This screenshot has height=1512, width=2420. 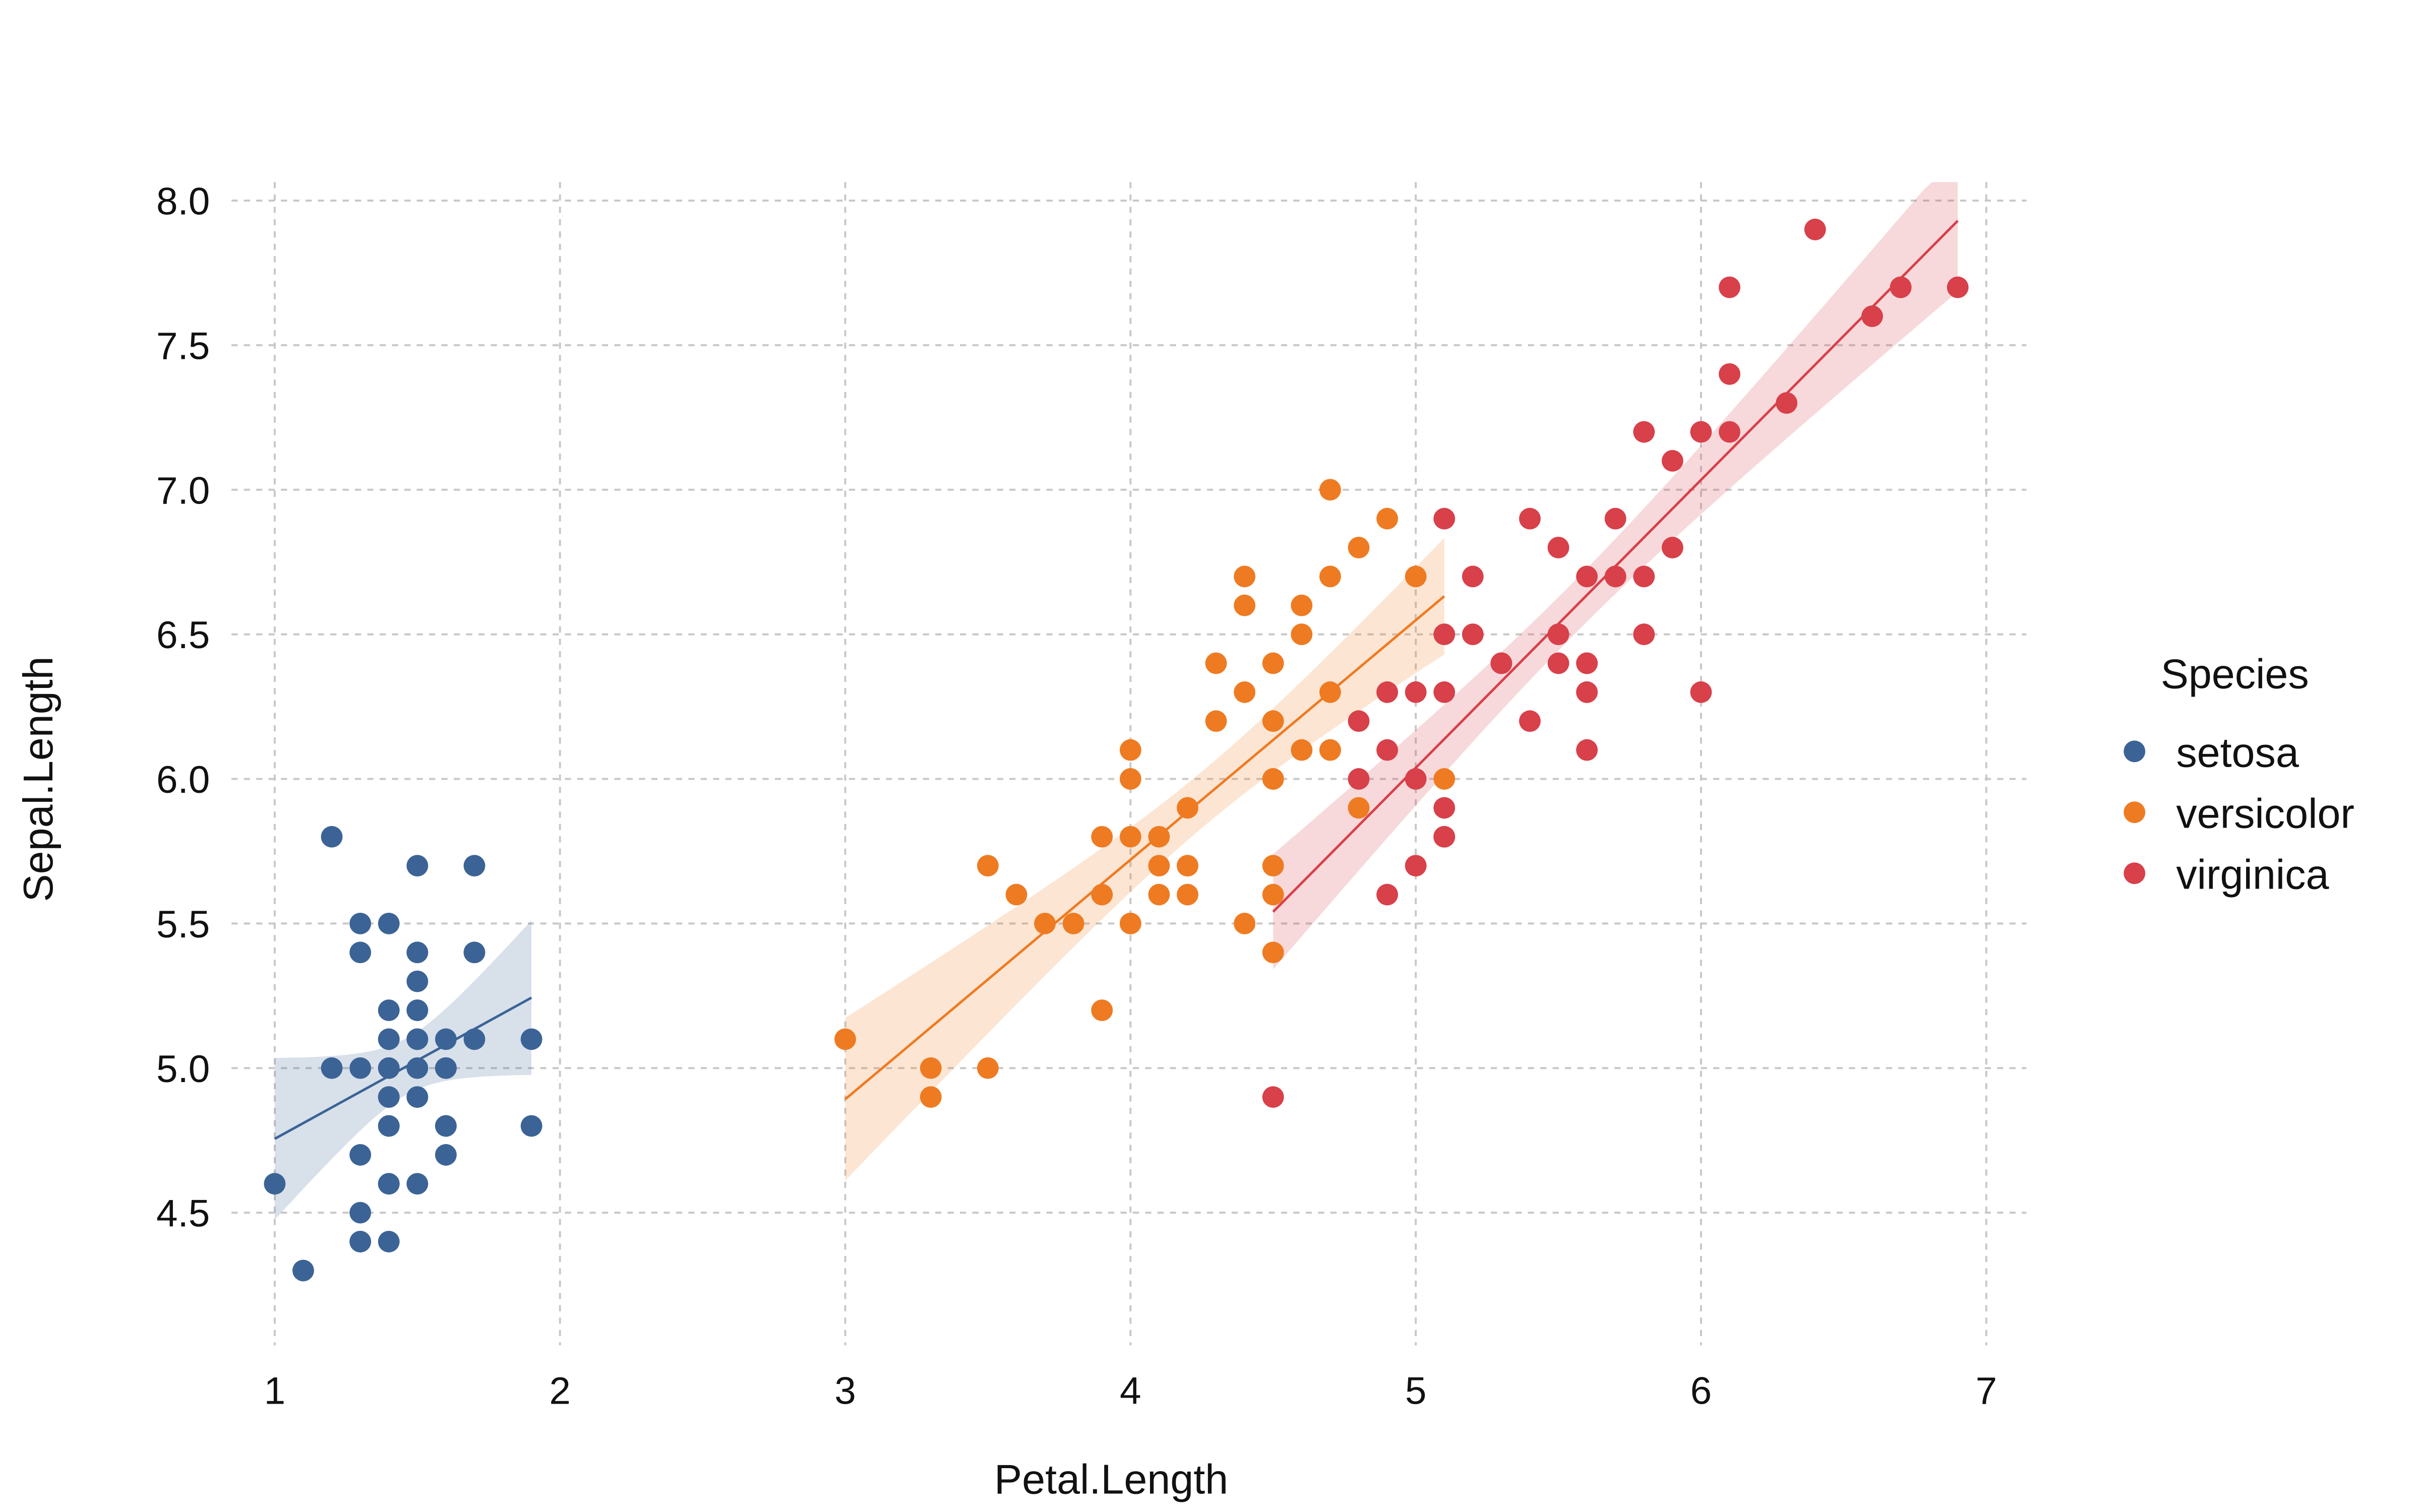 I want to click on y-tick-label: 8.0, so click(x=183, y=201).